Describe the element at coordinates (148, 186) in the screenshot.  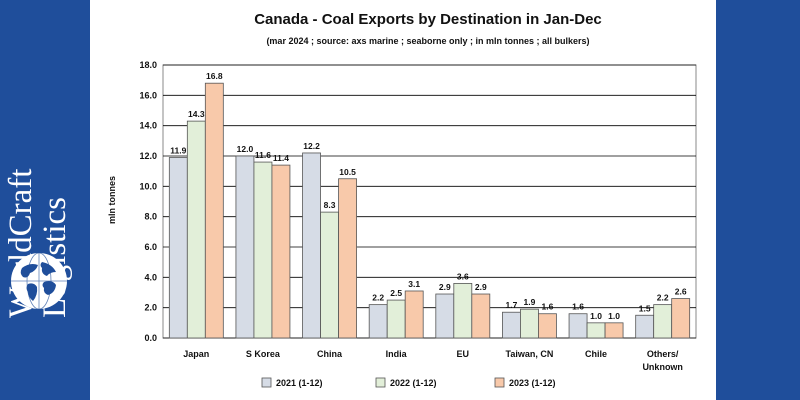
I see `y-tick-label: 10.0` at that location.